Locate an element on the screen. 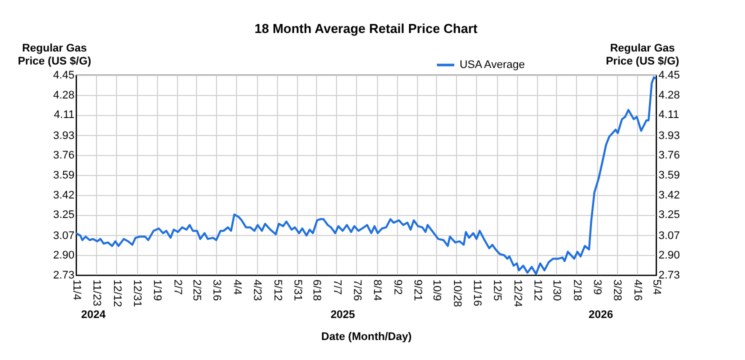  y-tick-label: 3.42 is located at coordinates (63, 195).